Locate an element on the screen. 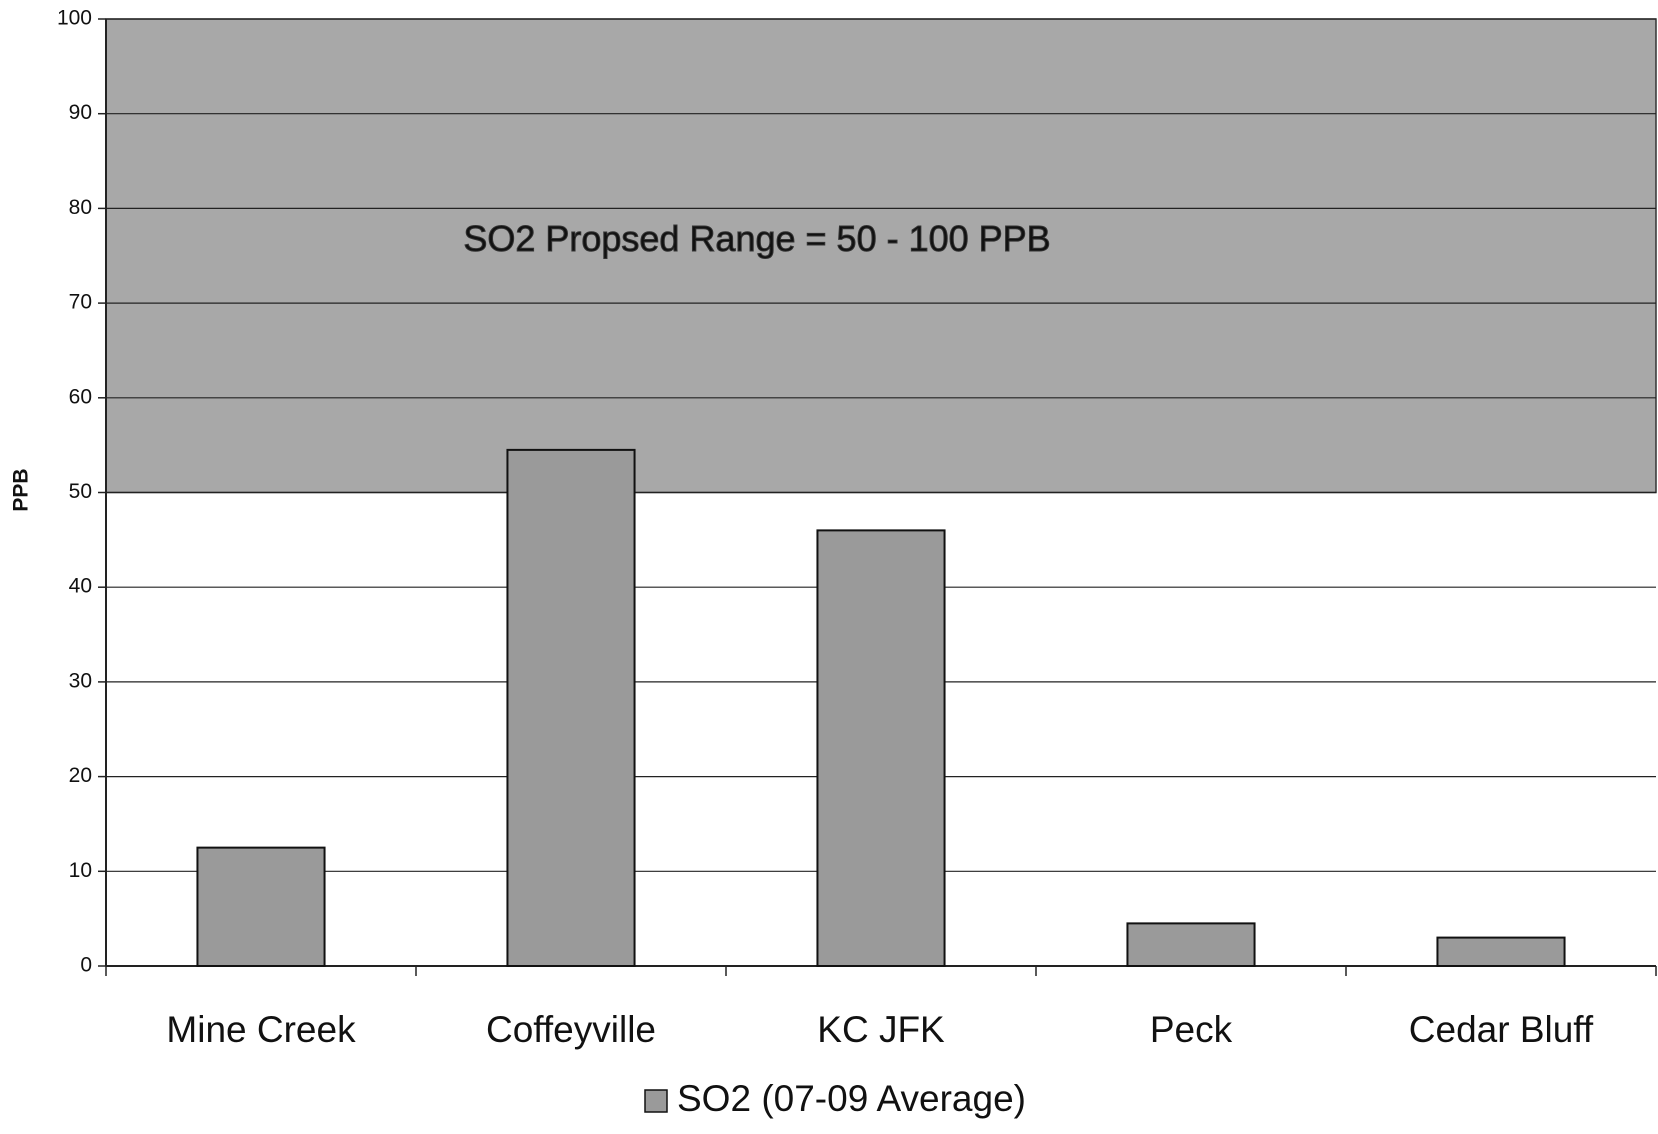  x-tick-label: Mine Creek is located at coordinates (261, 1029).